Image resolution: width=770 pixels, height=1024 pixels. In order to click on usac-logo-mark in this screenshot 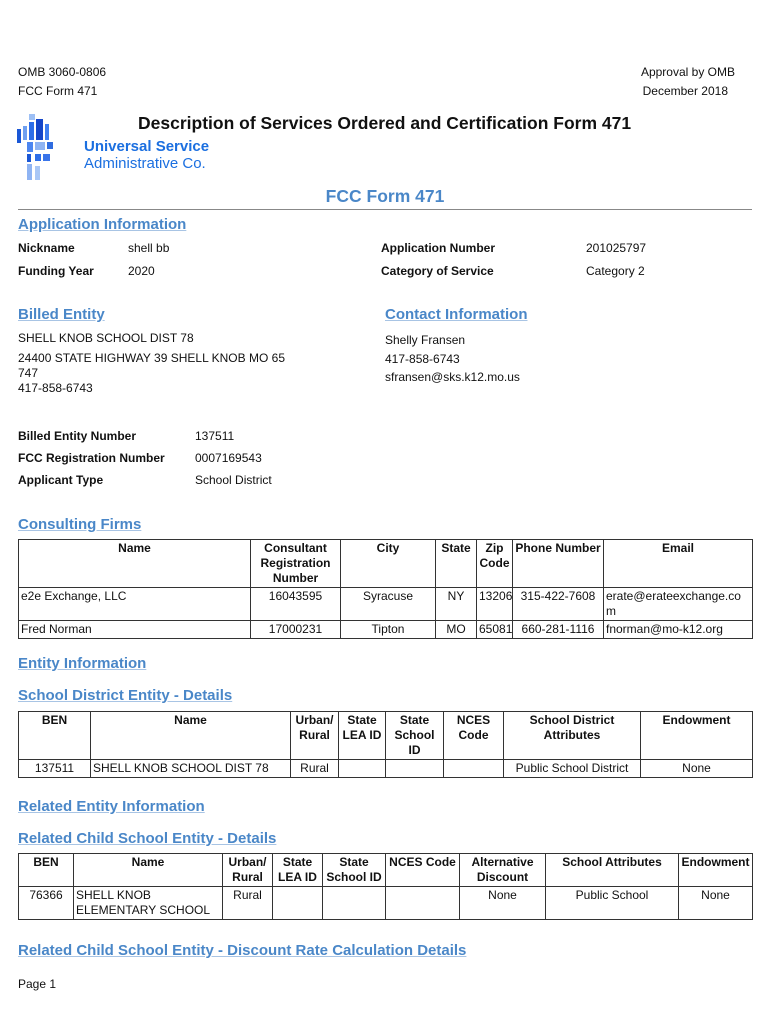, I will do `click(39, 149)`.